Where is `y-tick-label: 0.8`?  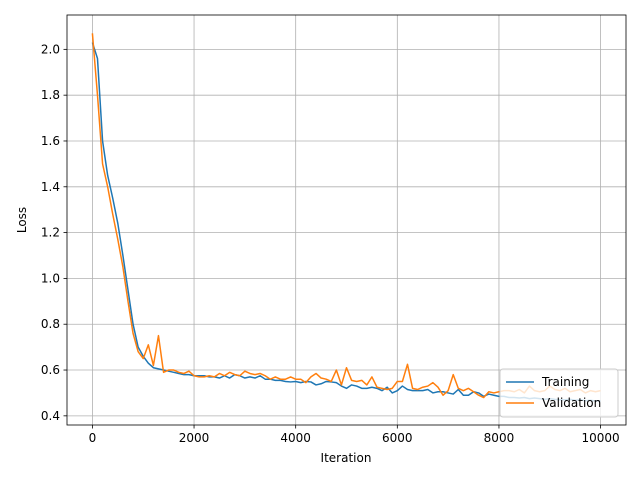
y-tick-label: 0.8 is located at coordinates (50, 324).